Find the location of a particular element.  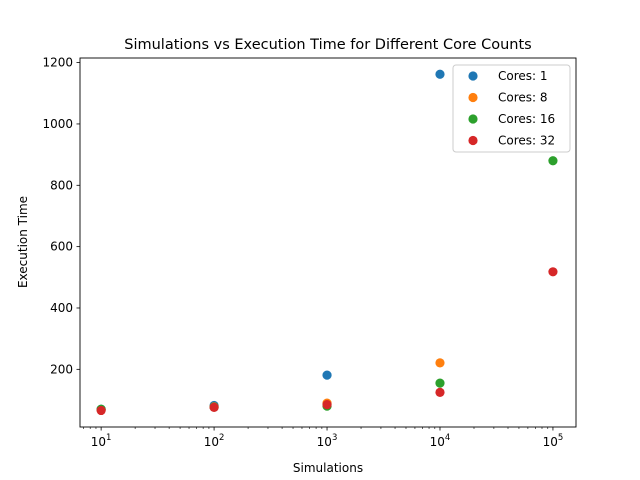

legend-box is located at coordinates (511, 108).